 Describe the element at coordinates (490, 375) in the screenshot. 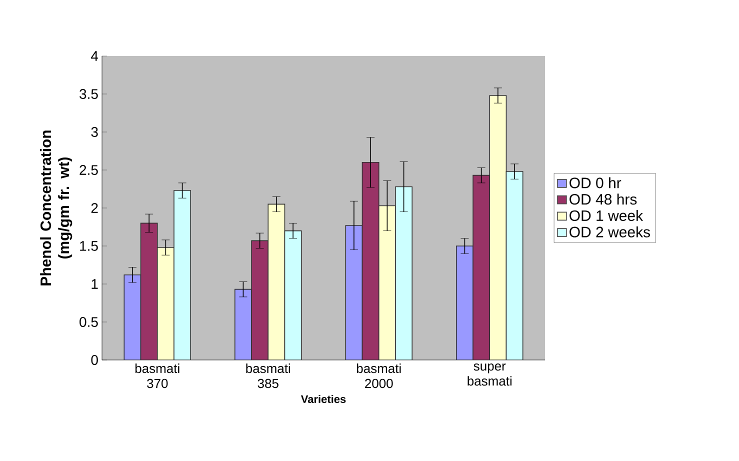

I see `x-tick-label: super basmati` at that location.